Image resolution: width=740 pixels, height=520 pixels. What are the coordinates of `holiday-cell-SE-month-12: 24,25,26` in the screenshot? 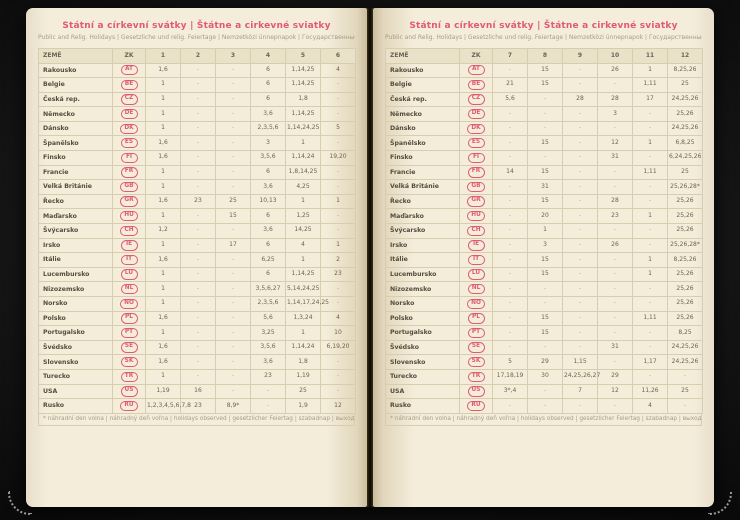 It's located at (685, 347).